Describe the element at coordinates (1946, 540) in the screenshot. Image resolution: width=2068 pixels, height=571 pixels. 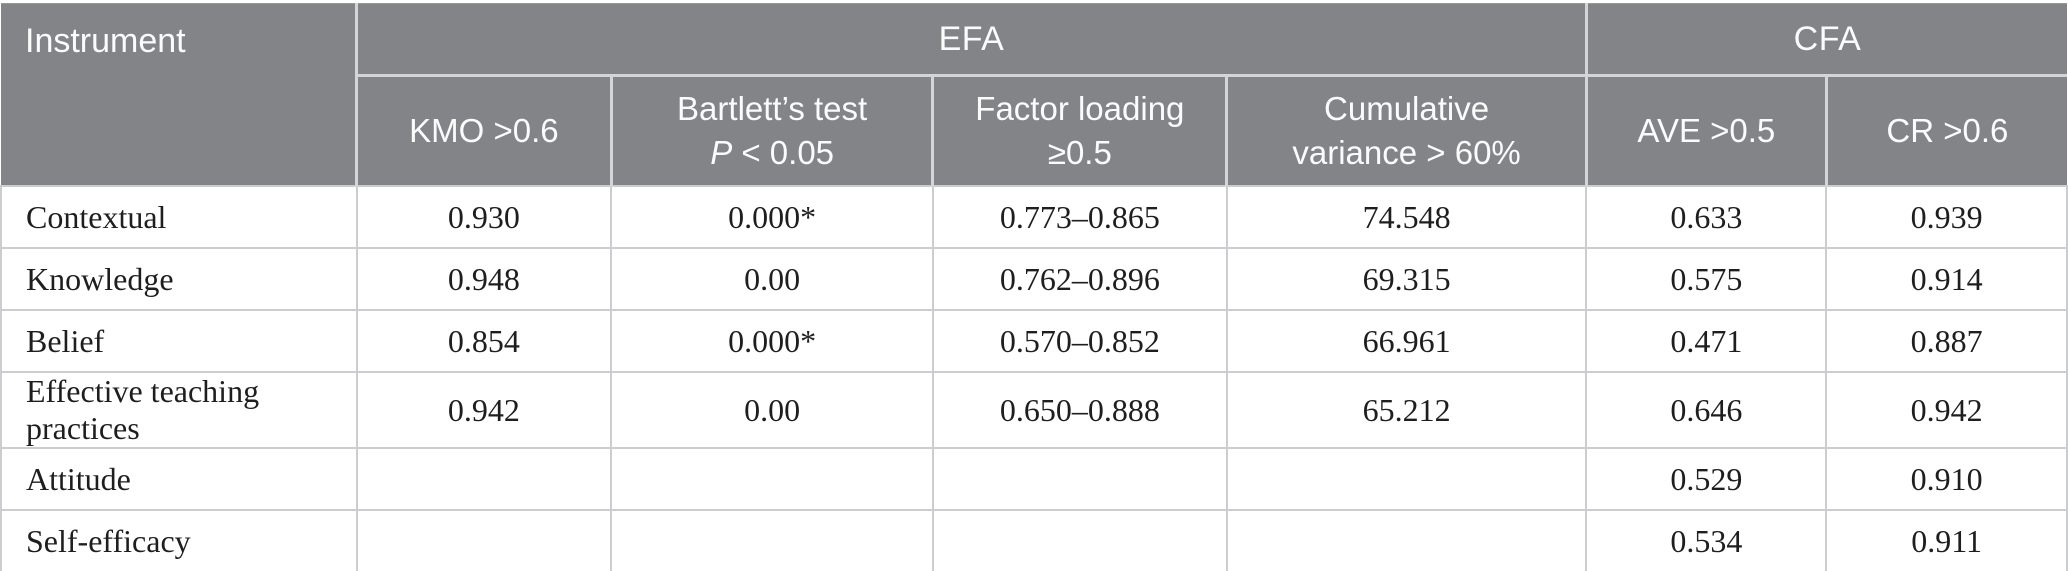
I see `cr-cell: 0.911` at that location.